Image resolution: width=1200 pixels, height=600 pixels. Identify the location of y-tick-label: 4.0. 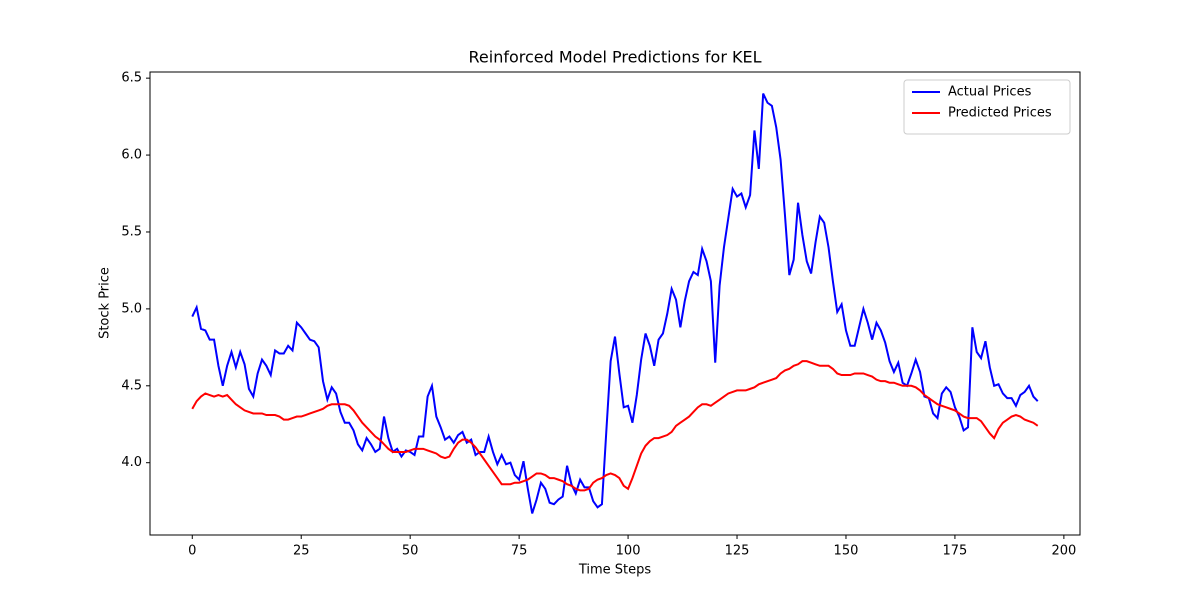
(131, 462).